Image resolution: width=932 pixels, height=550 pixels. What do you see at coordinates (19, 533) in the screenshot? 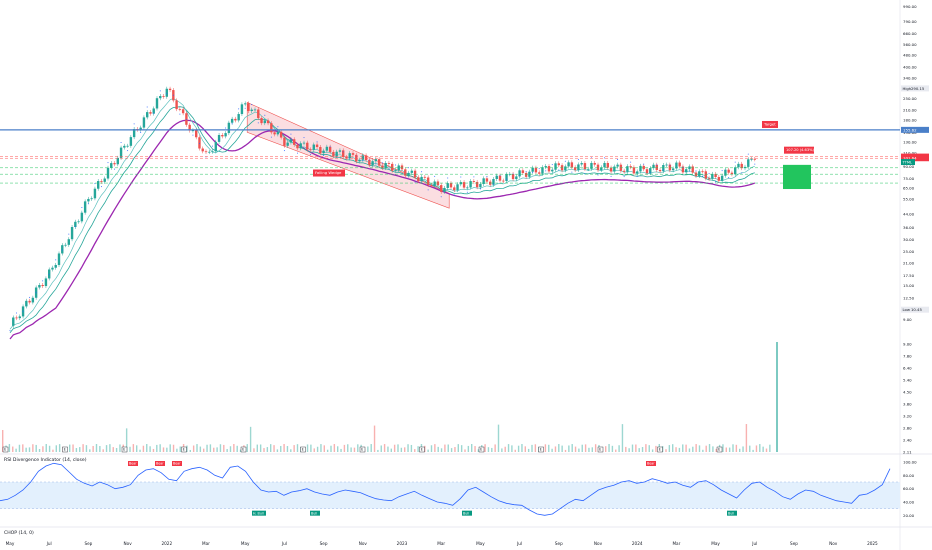
I see `chop-legend: CHOP (14, 0)` at bounding box center [19, 533].